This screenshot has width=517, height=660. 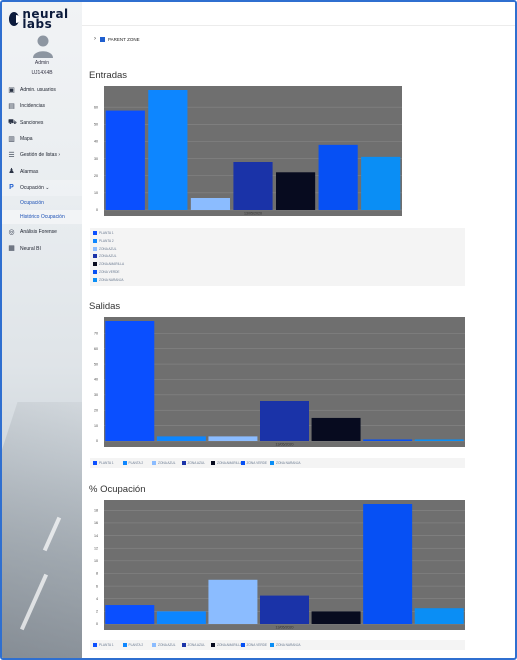 I want to click on sidebar-item-sanciones: ⛟ Sanciones, so click(x=42, y=123).